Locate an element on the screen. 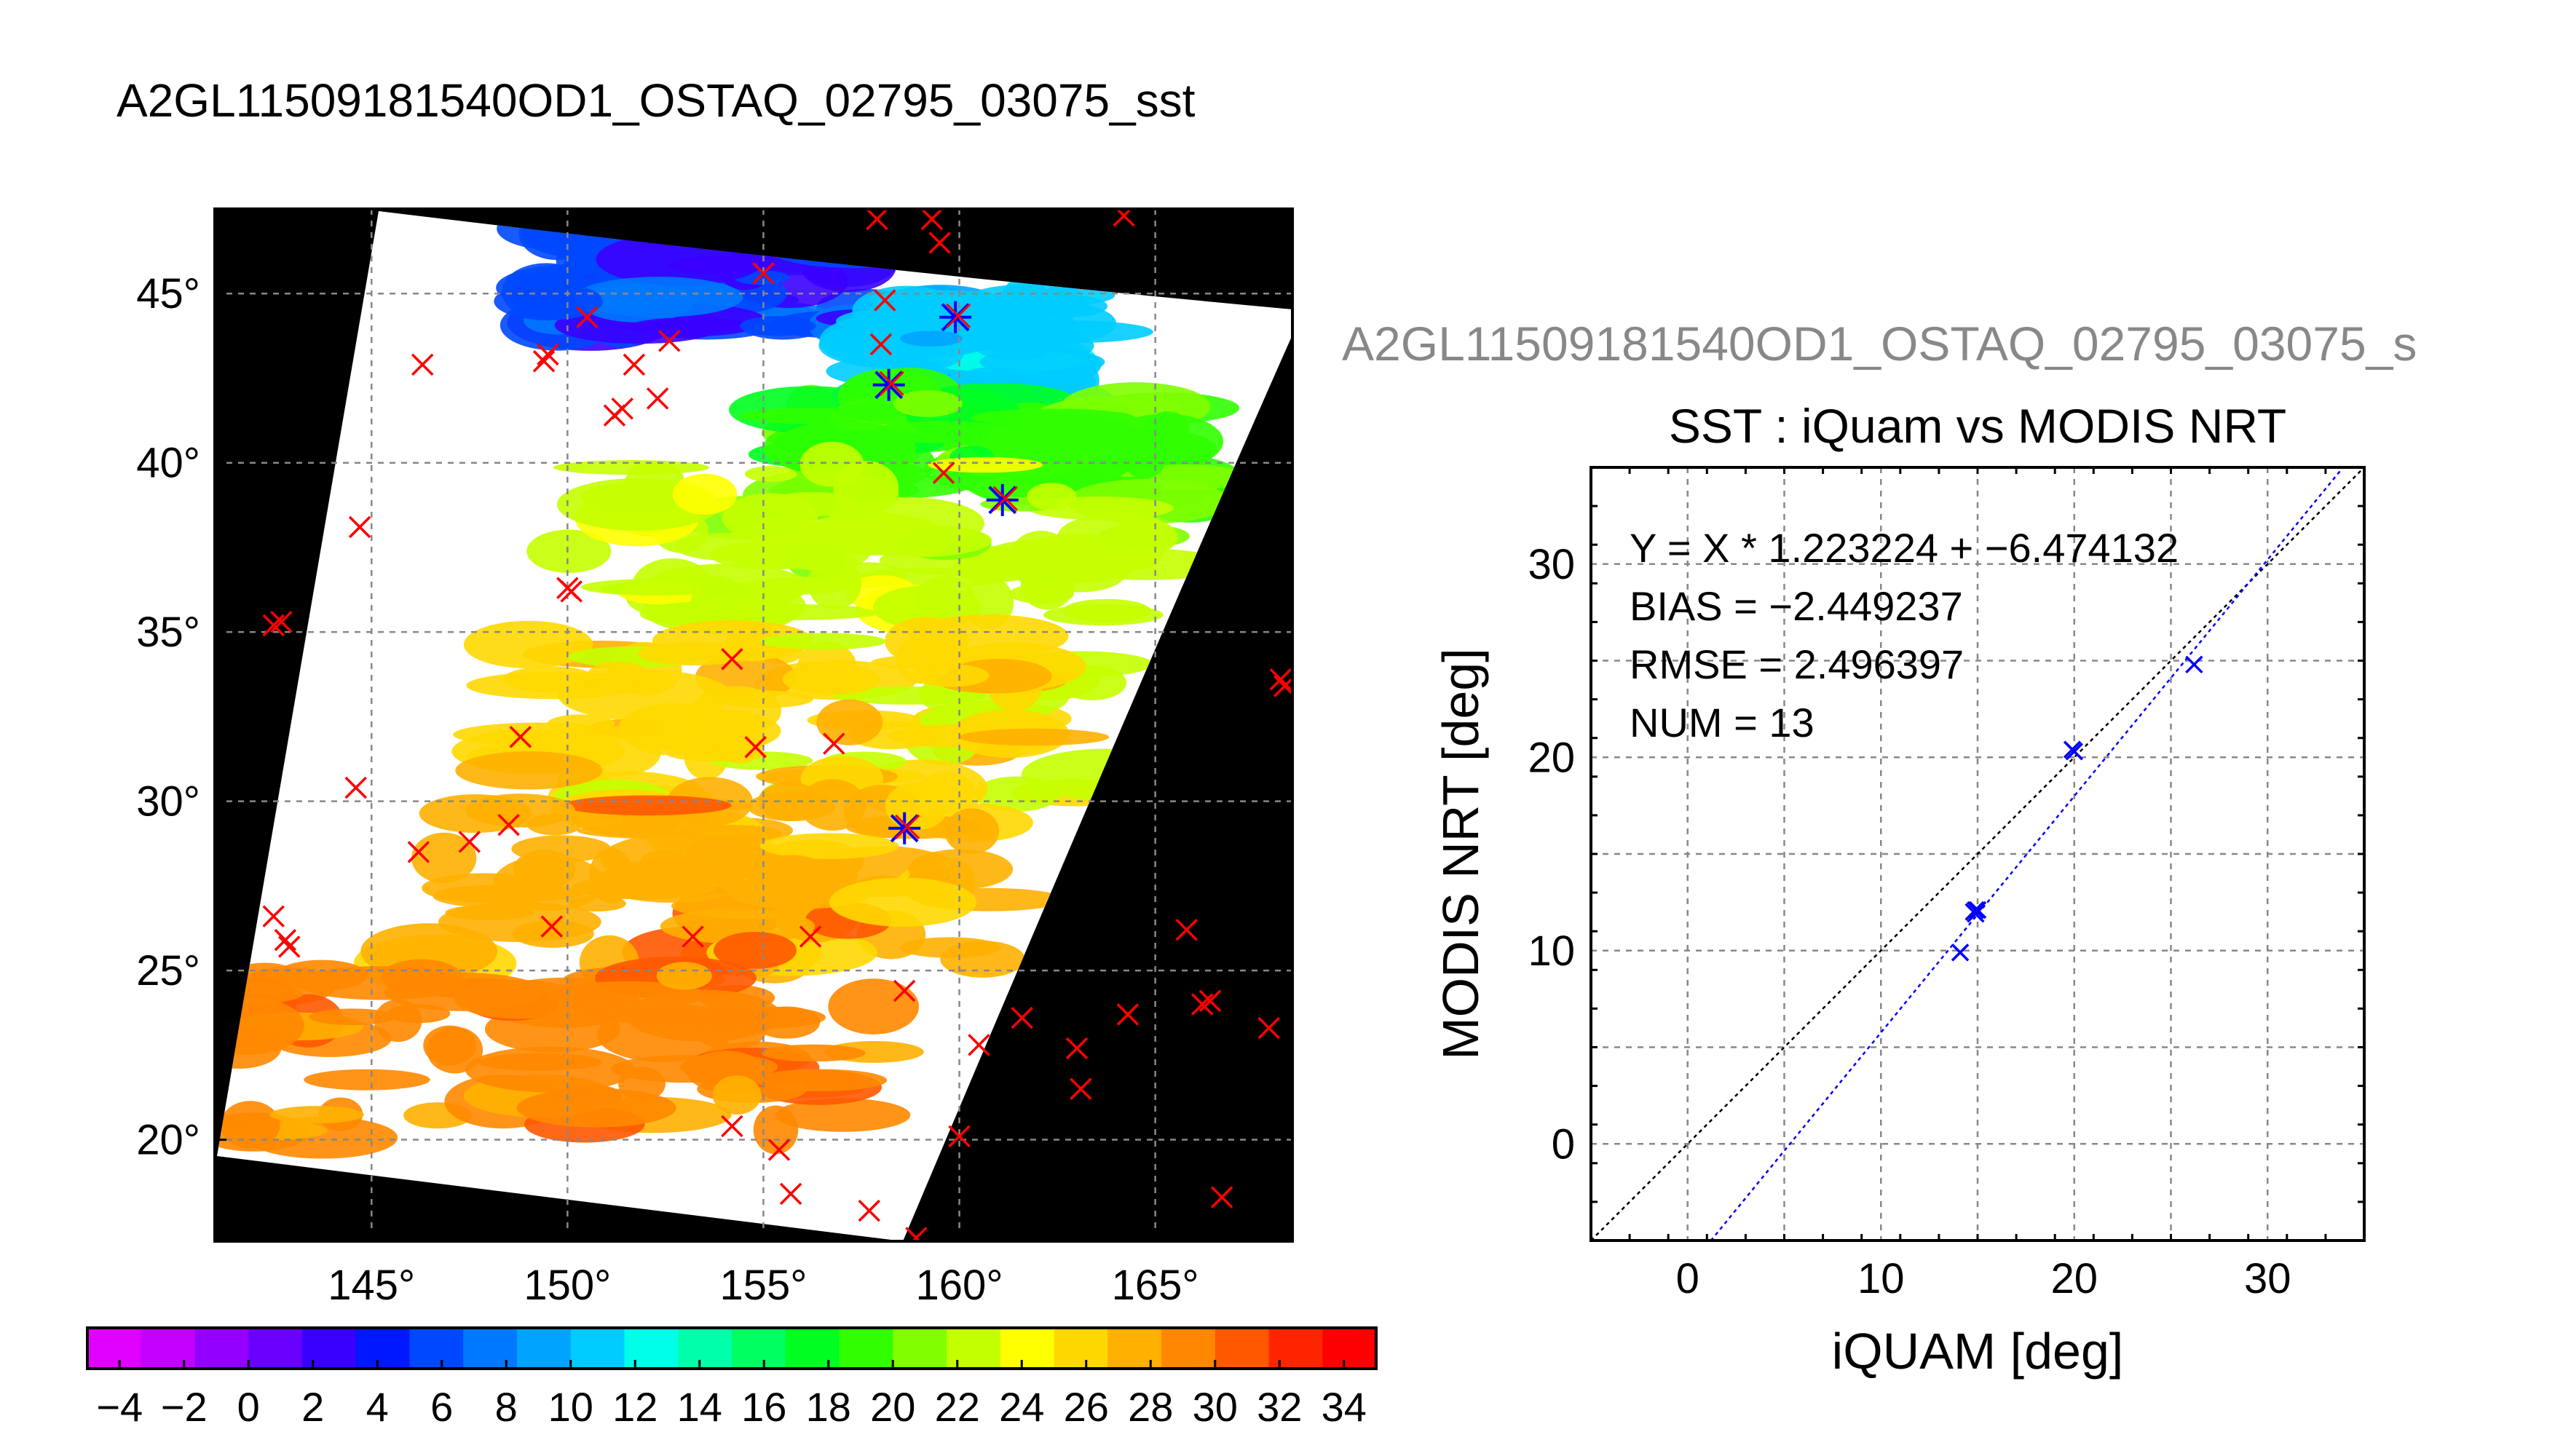 Image resolution: width=2555 pixels, height=1456 pixels. map-x-tick-label: 150° is located at coordinates (567, 1285).